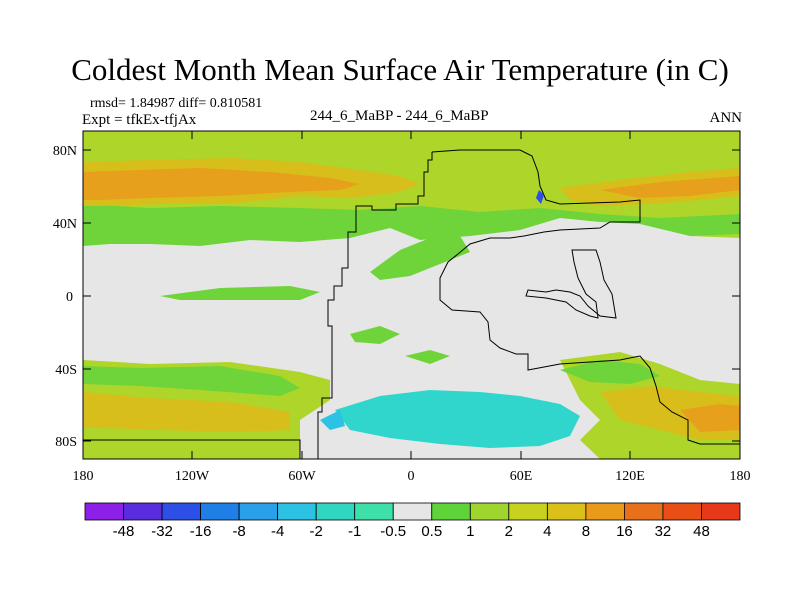  What do you see at coordinates (586, 531) in the screenshot?
I see `colorbar-label: 8` at bounding box center [586, 531].